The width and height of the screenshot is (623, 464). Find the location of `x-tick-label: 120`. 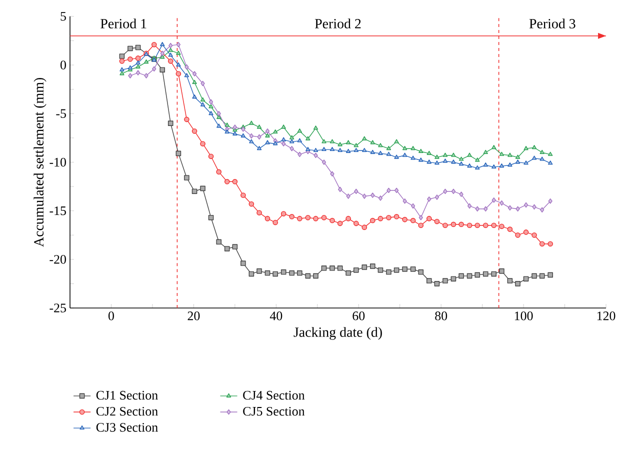

x-tick-label: 120 is located at coordinates (606, 316).